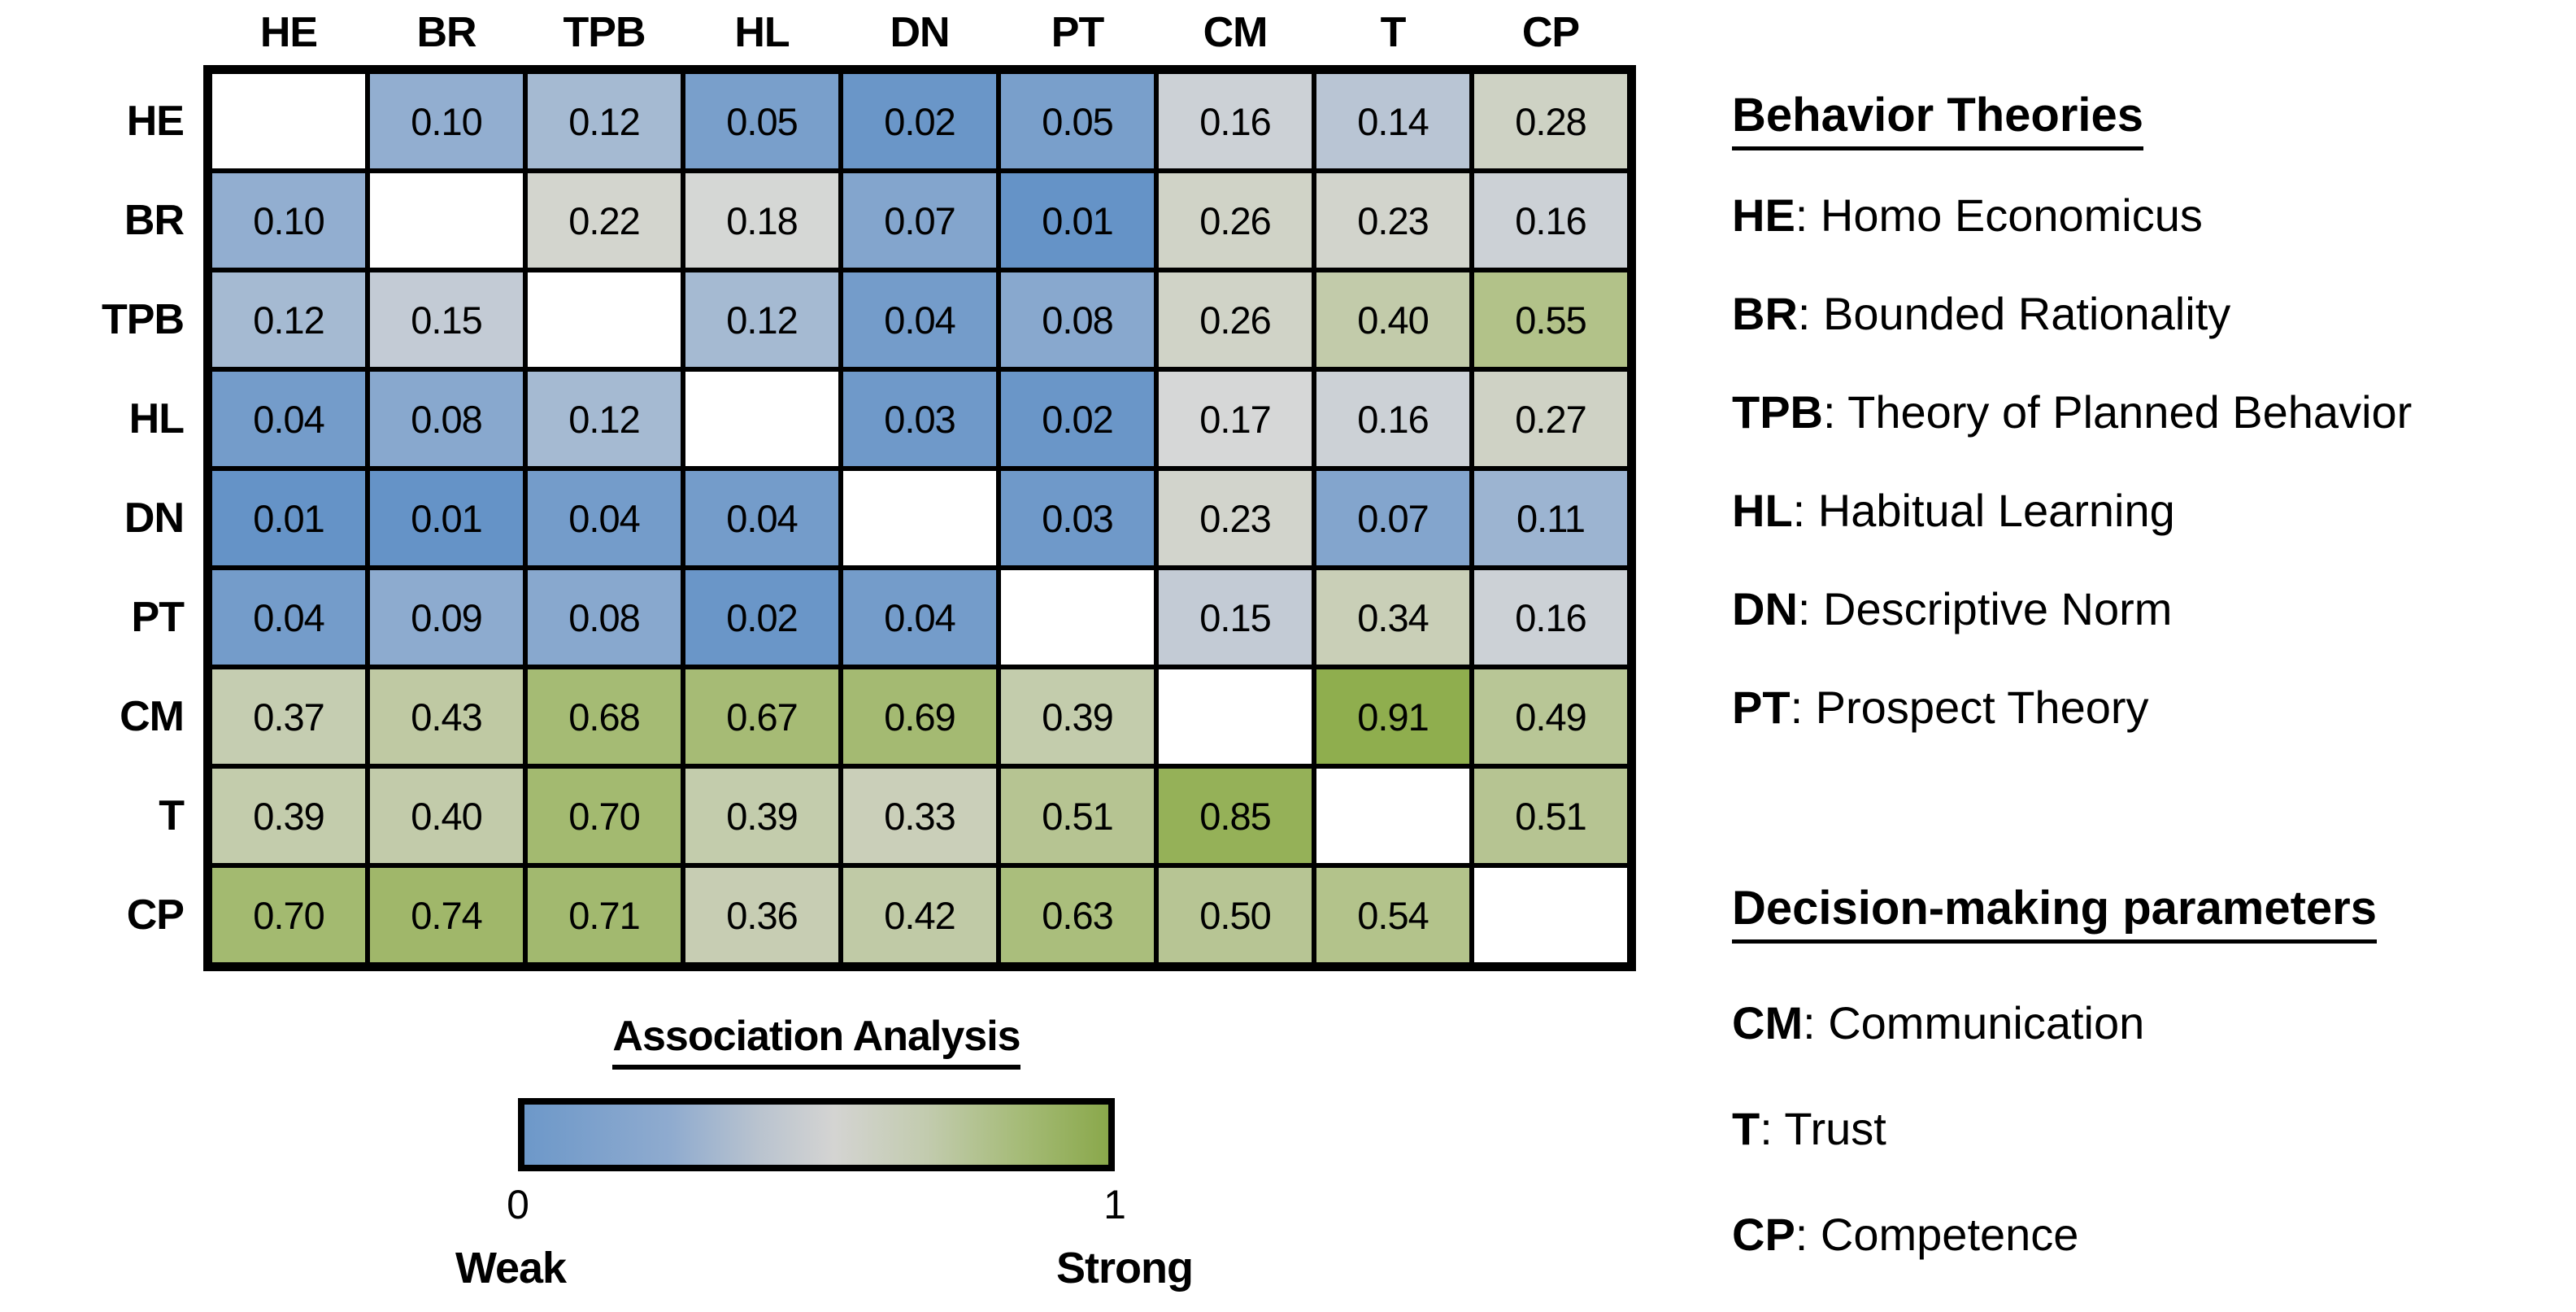 Image resolution: width=2576 pixels, height=1312 pixels. I want to click on matrix-cell-dn-he: 0.01, so click(289, 519).